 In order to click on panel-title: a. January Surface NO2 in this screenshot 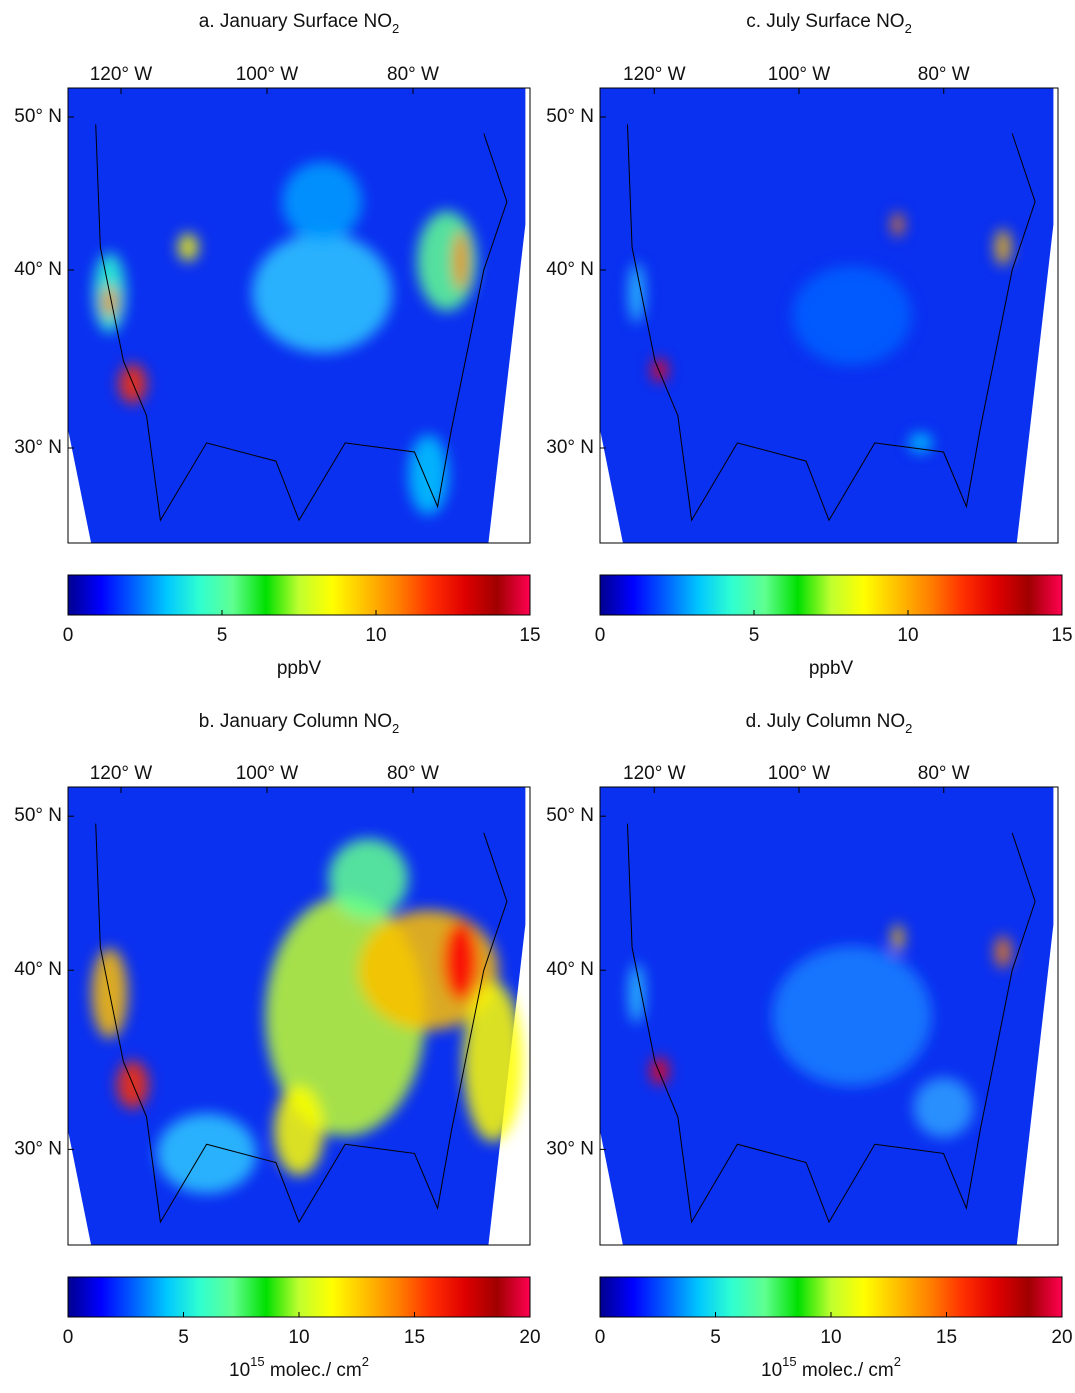, I will do `click(299, 23)`.